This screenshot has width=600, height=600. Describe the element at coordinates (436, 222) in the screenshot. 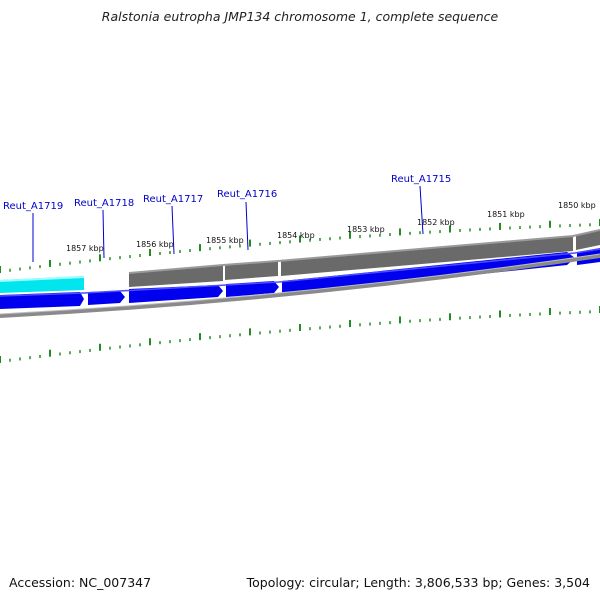

I see `scale-label-1852: 1852 kbp` at that location.